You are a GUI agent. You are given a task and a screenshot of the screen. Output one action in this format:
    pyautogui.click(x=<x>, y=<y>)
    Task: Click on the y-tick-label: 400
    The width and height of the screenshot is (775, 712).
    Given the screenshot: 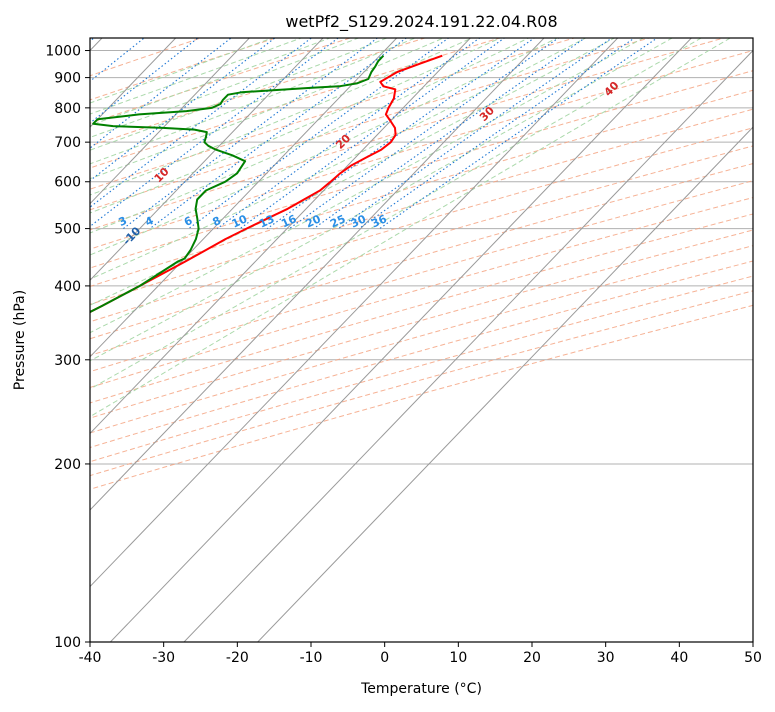 What is the action you would take?
    pyautogui.click(x=67, y=287)
    